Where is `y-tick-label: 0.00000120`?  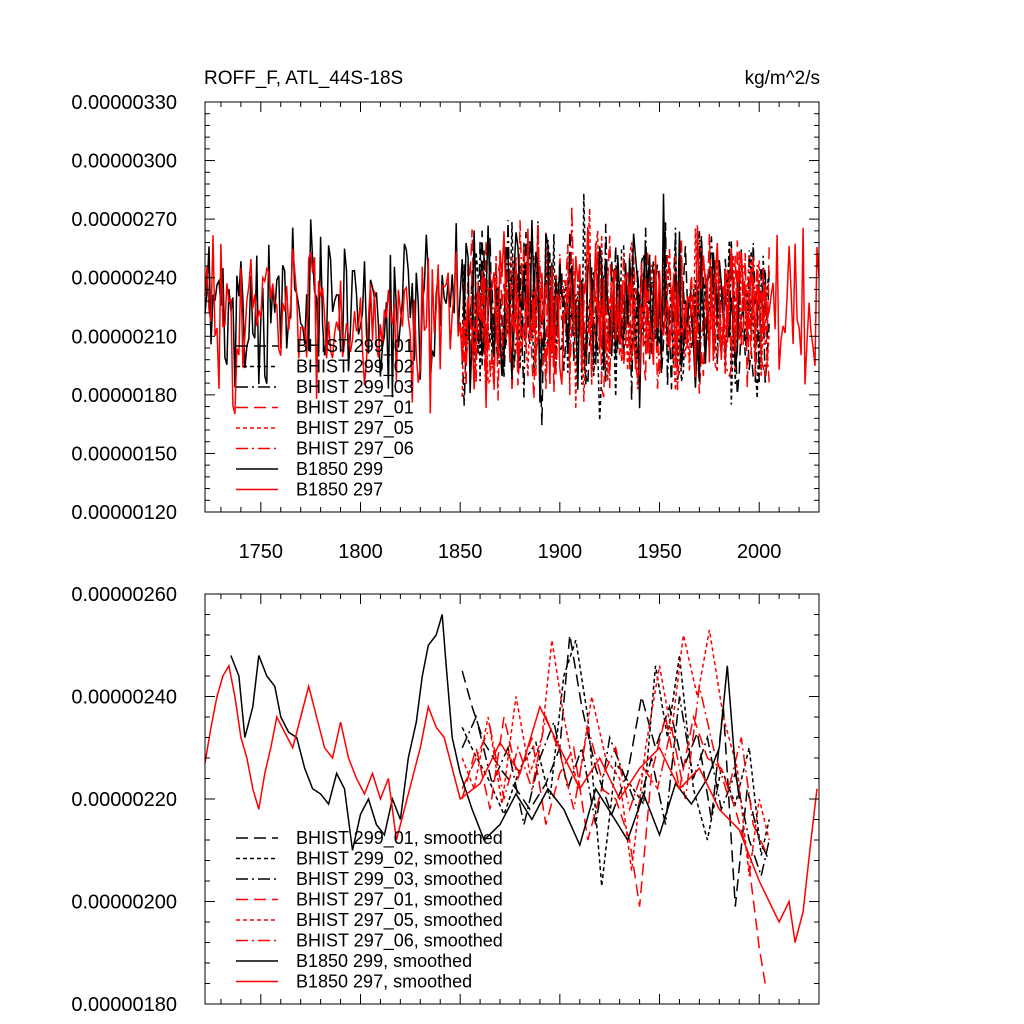
y-tick-label: 0.00000120 is located at coordinates (124, 513).